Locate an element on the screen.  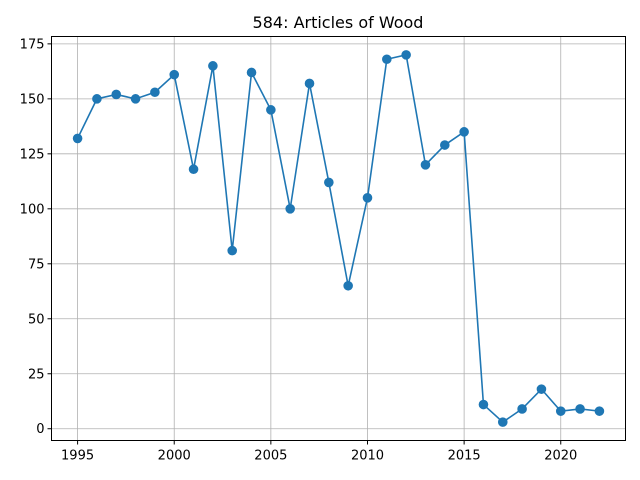
y-tick-label: 100 is located at coordinates (32, 209).